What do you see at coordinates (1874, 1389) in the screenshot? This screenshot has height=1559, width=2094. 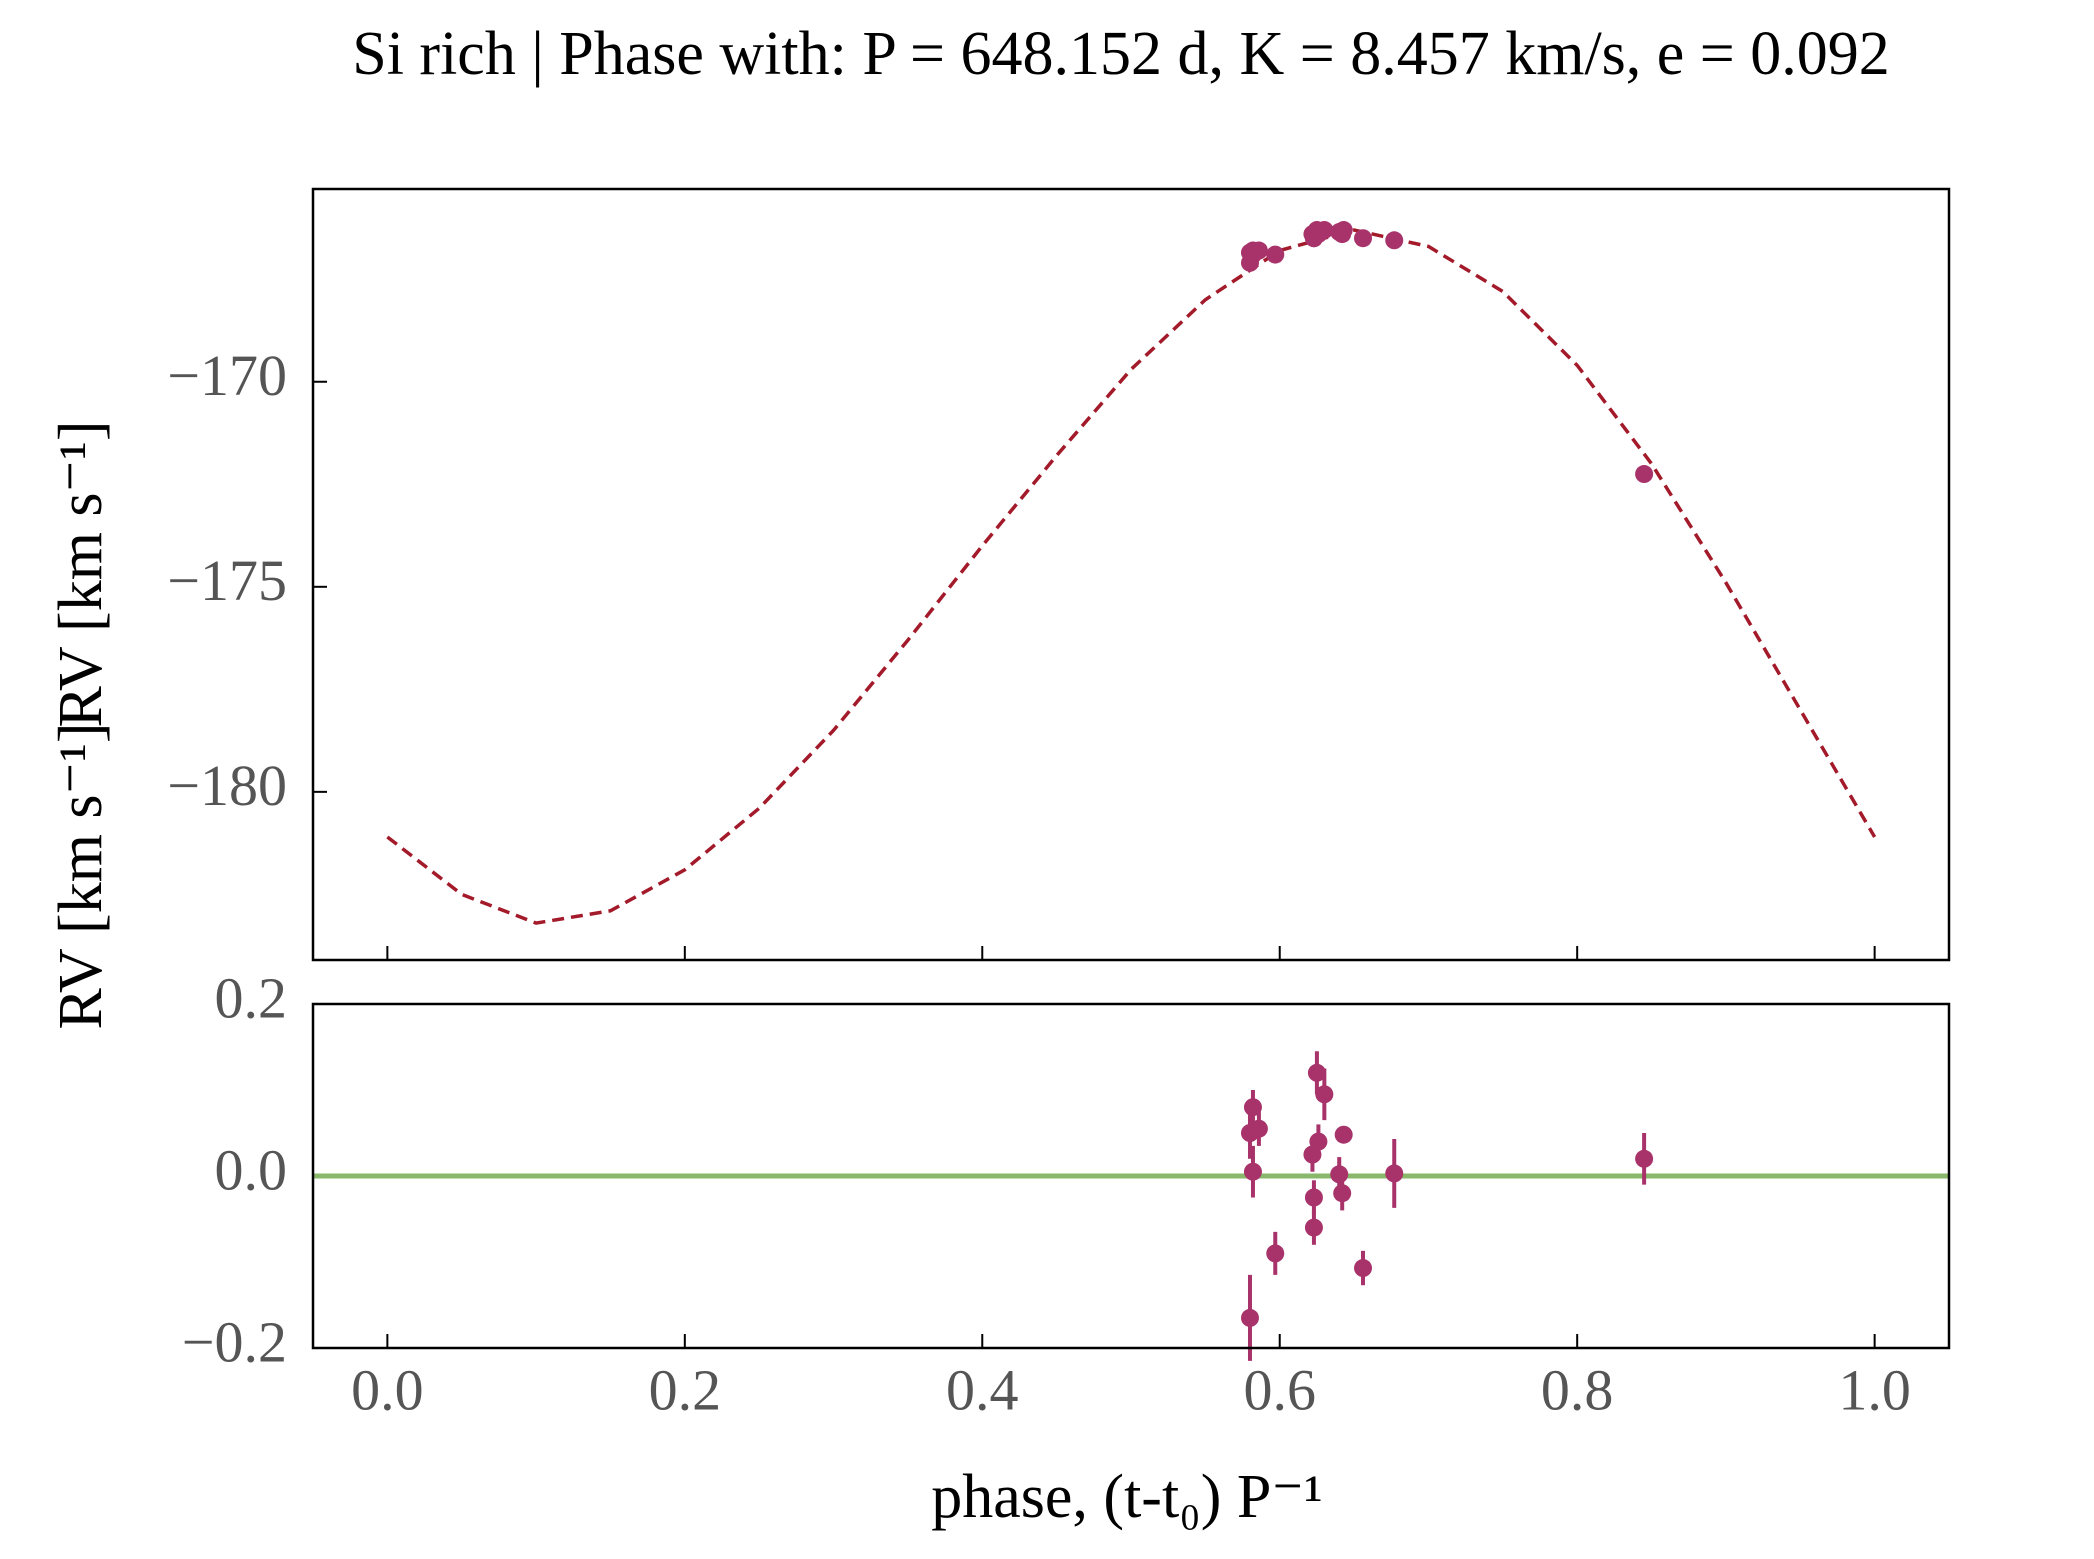 I see `x-tick-label: 1.0` at bounding box center [1874, 1389].